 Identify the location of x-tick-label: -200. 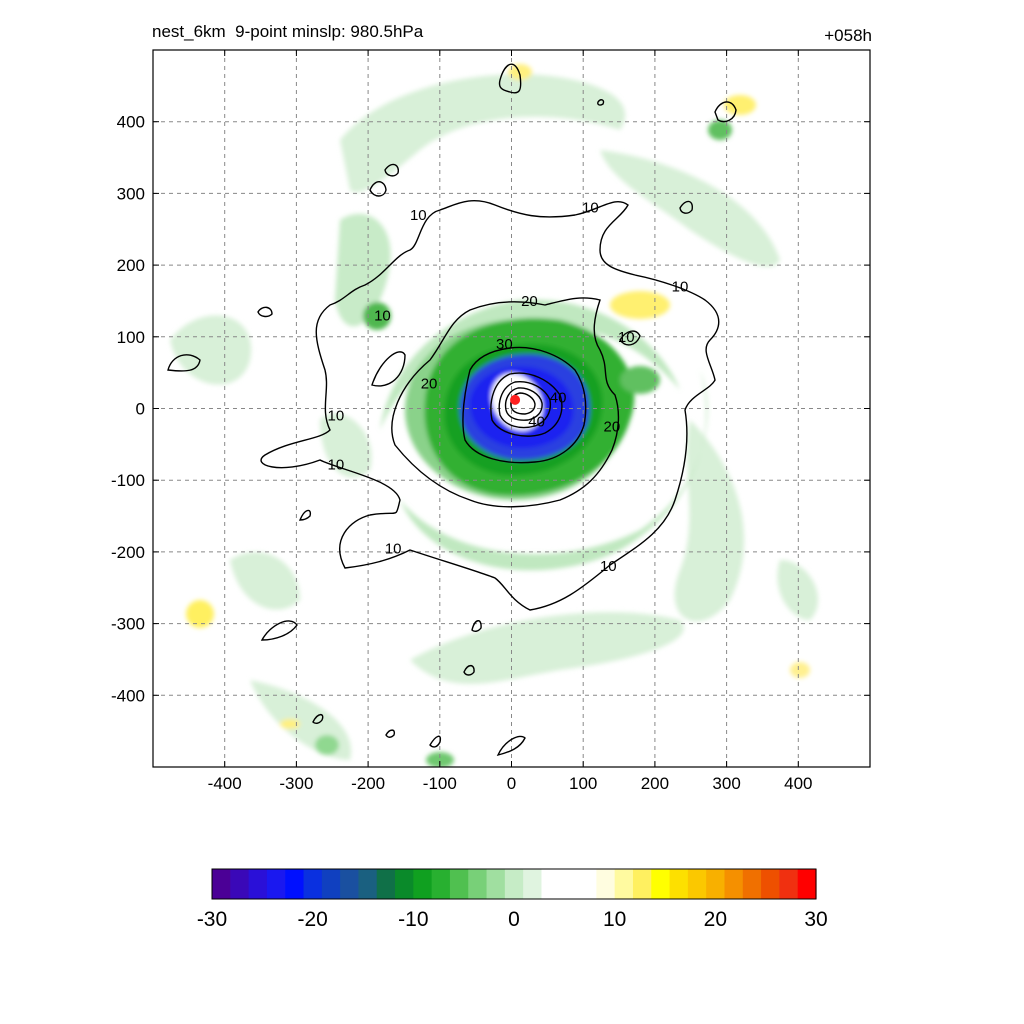
(368, 783).